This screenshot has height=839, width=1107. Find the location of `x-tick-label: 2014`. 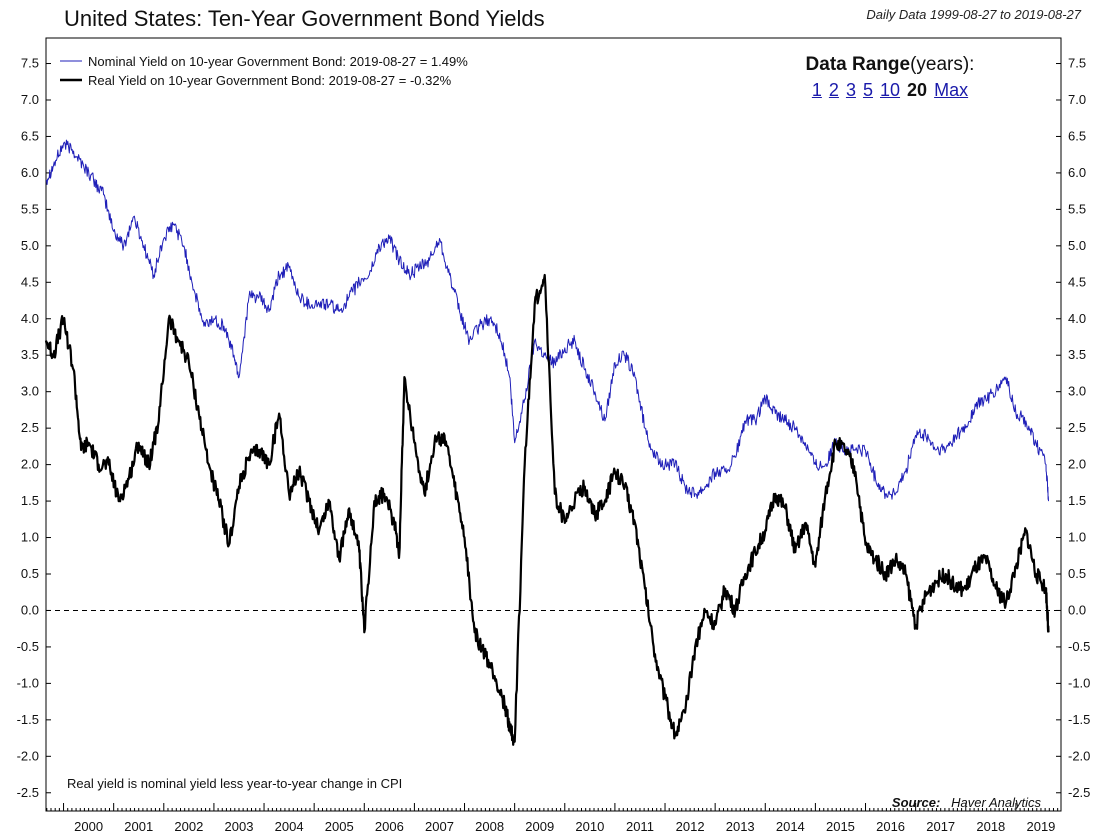

x-tick-label: 2014 is located at coordinates (790, 826).